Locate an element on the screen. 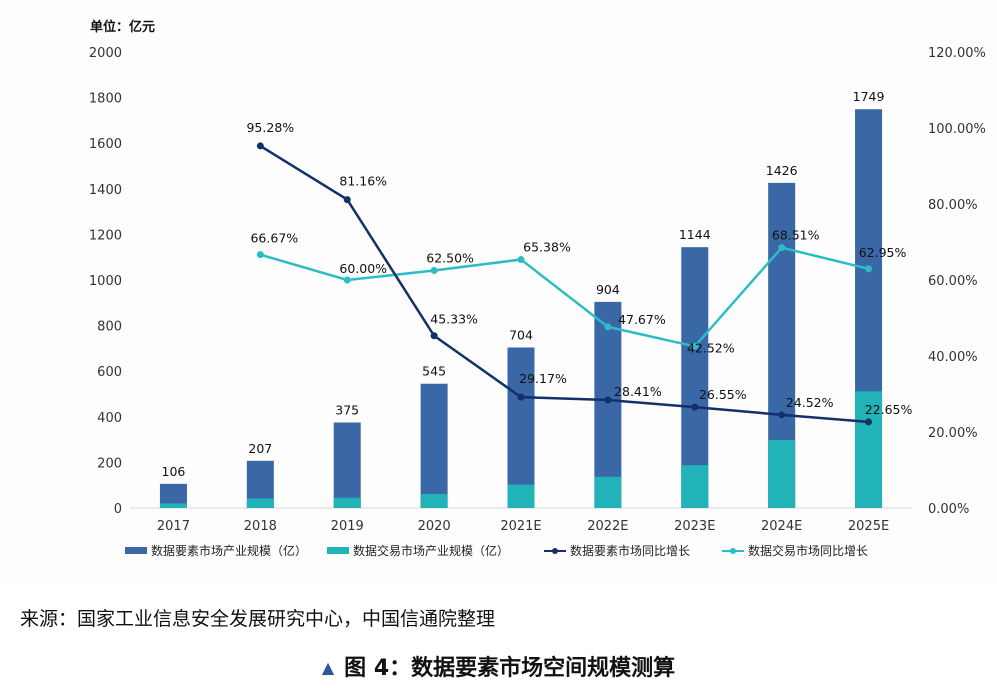  legend-transaction-scale-swatch is located at coordinates (338, 550).